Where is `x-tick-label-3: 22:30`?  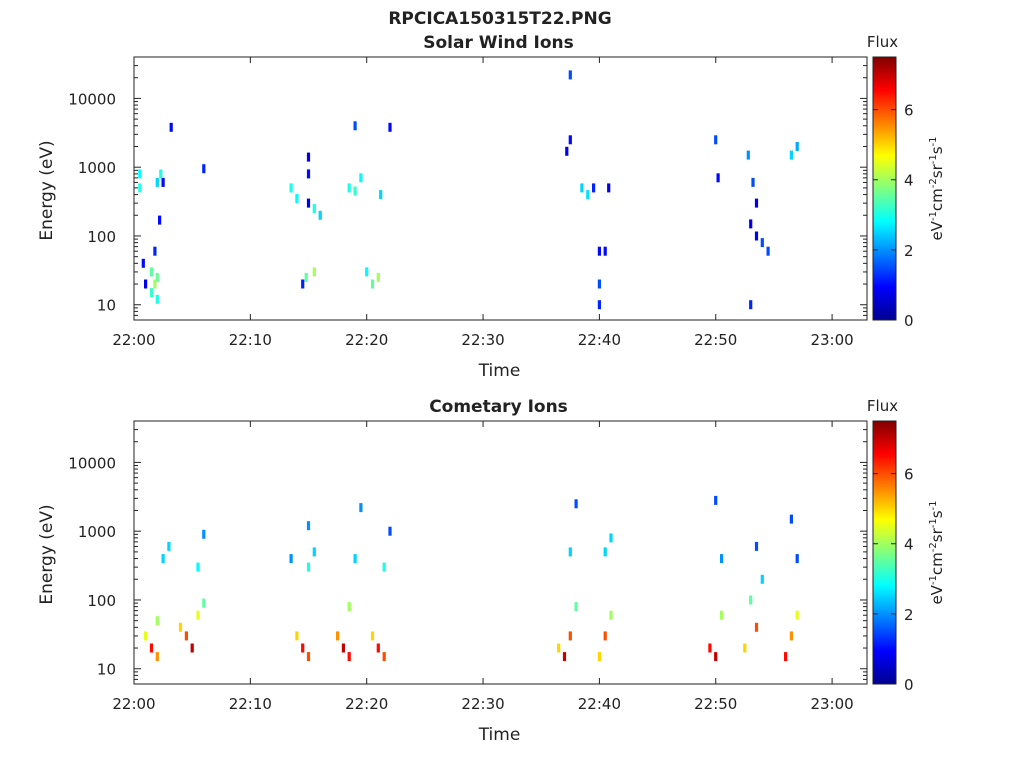
x-tick-label-3: 22:30 is located at coordinates (482, 704).